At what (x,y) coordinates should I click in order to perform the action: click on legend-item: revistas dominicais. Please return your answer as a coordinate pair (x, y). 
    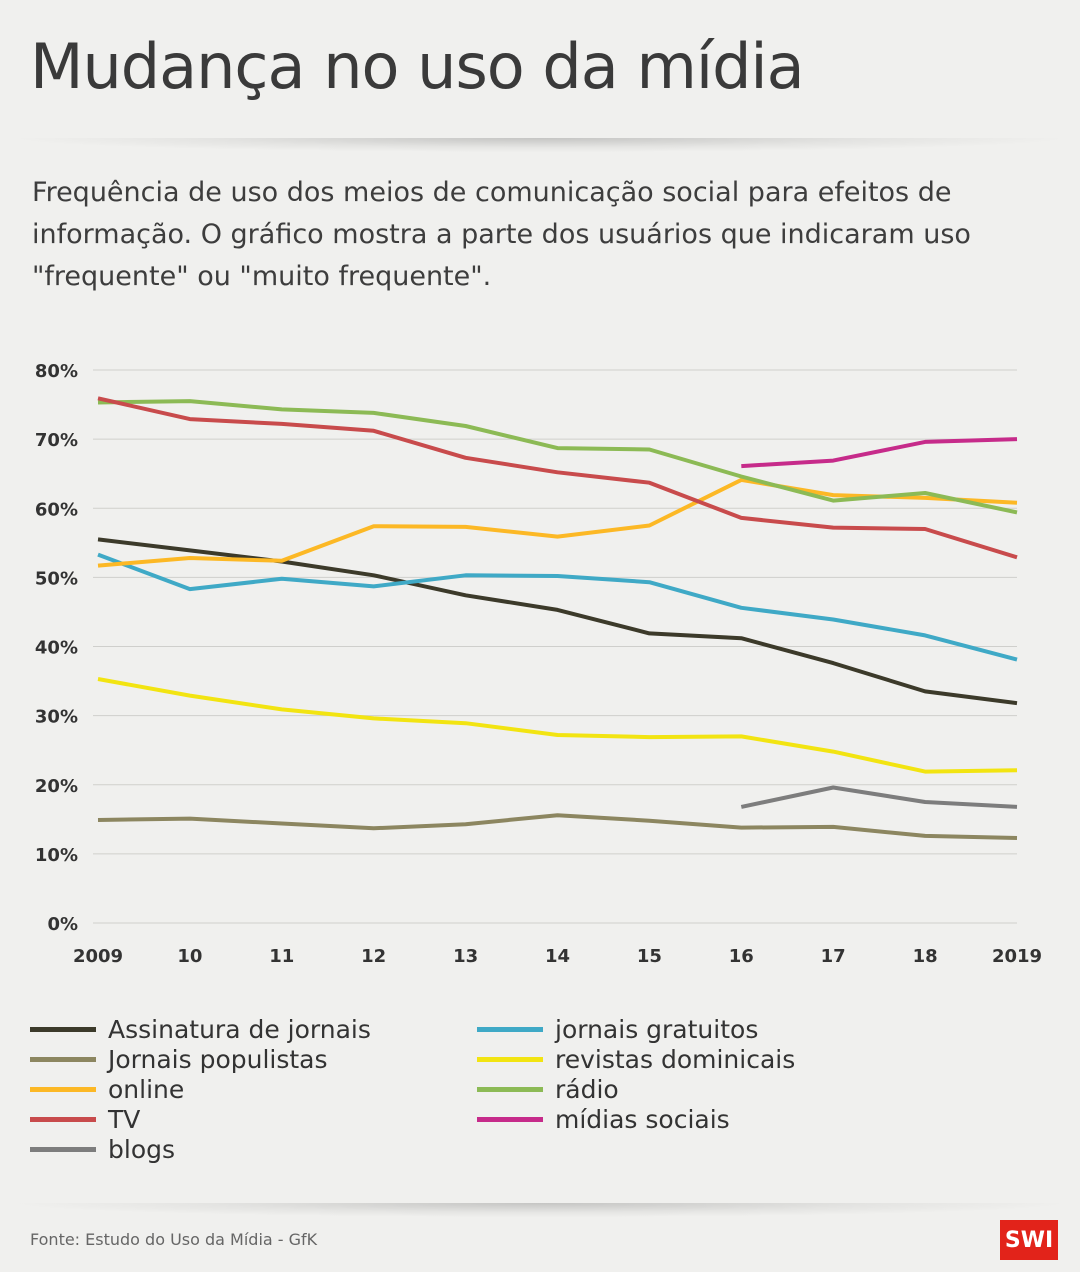
    Looking at the image, I should click on (636, 1059).